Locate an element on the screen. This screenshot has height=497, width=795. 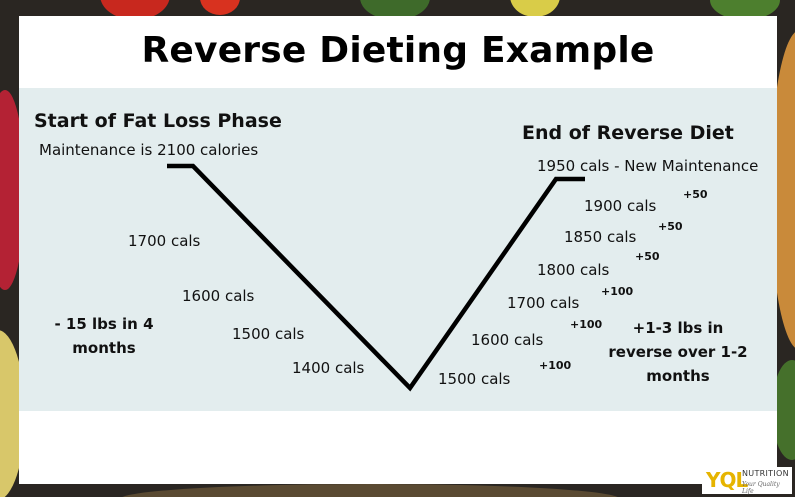
leaf-top is located at coordinates (395, 10).